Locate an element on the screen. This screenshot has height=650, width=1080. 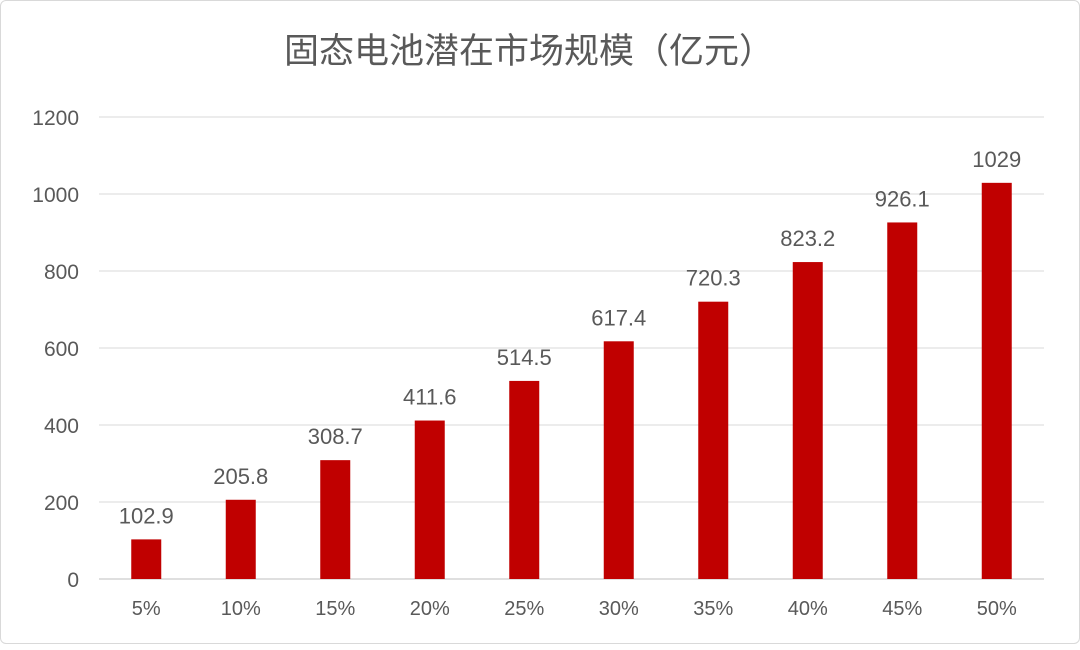
y-tick-label: 400 is located at coordinates (61, 426).